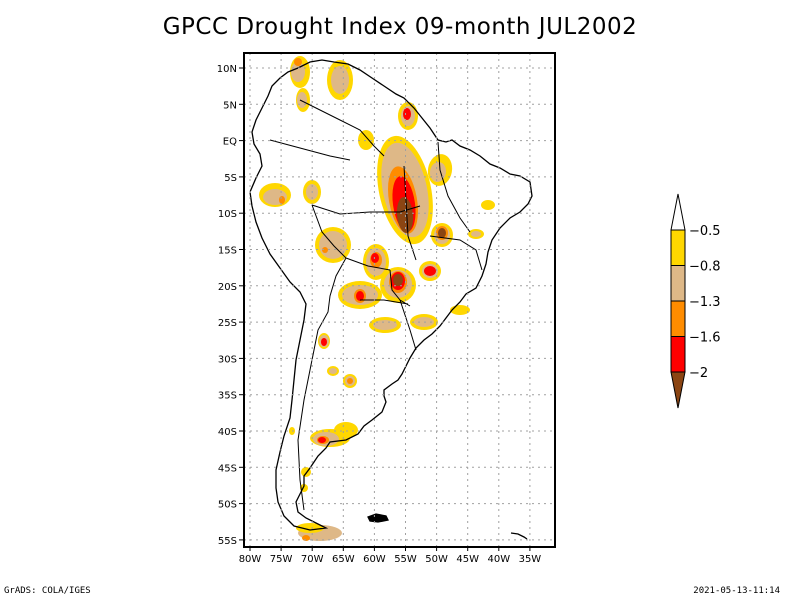  Describe the element at coordinates (678, 212) in the screenshot. I see `colorbar-top-arrow` at that location.